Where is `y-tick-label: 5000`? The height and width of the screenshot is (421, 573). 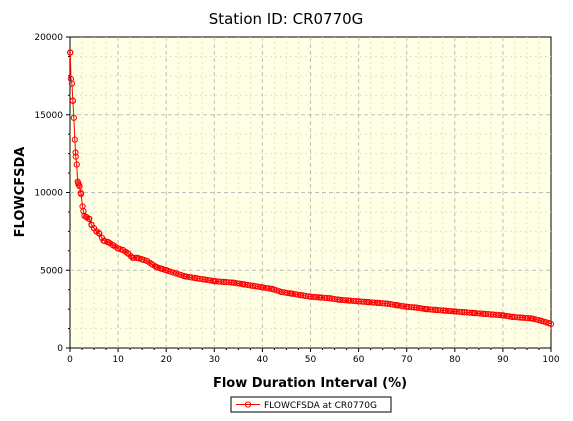
y-tick-label: 5000 is located at coordinates (51, 271).